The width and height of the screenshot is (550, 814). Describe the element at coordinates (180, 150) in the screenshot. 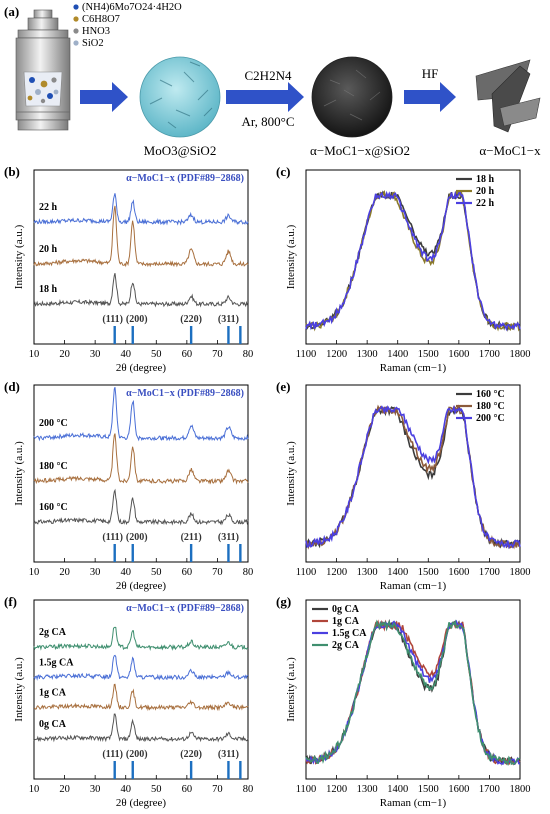

I see `step1-product-label: MoO3@SiO2` at that location.